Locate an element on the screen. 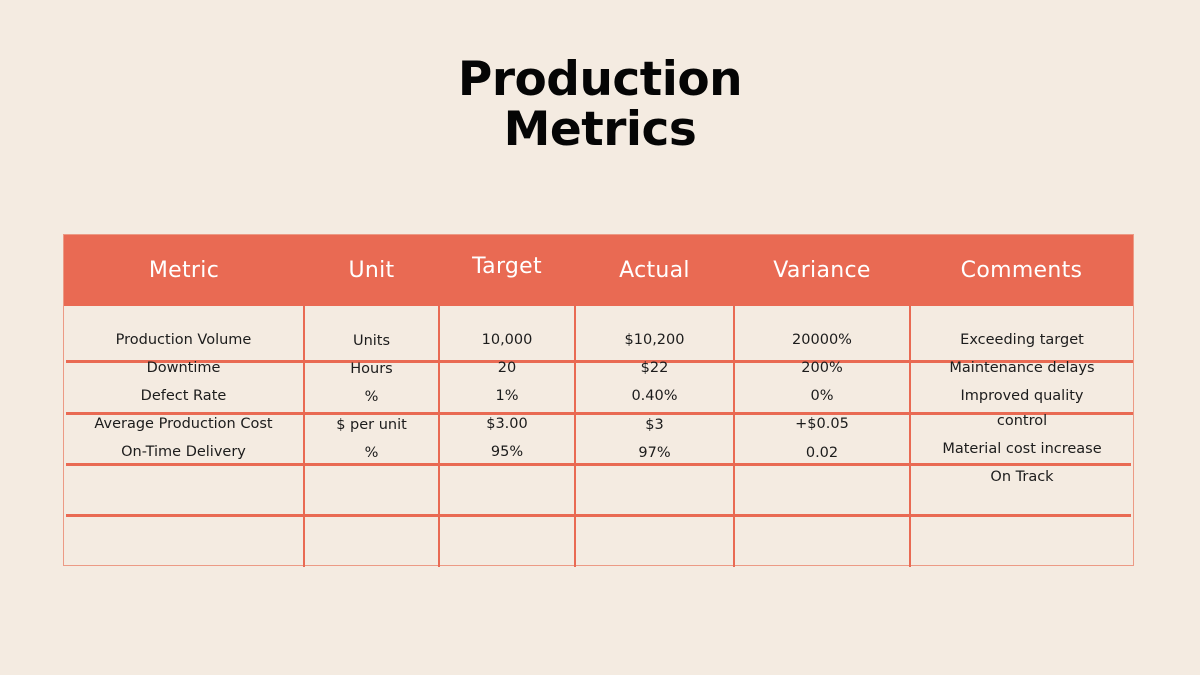  cell-variance: 0% is located at coordinates (822, 396).